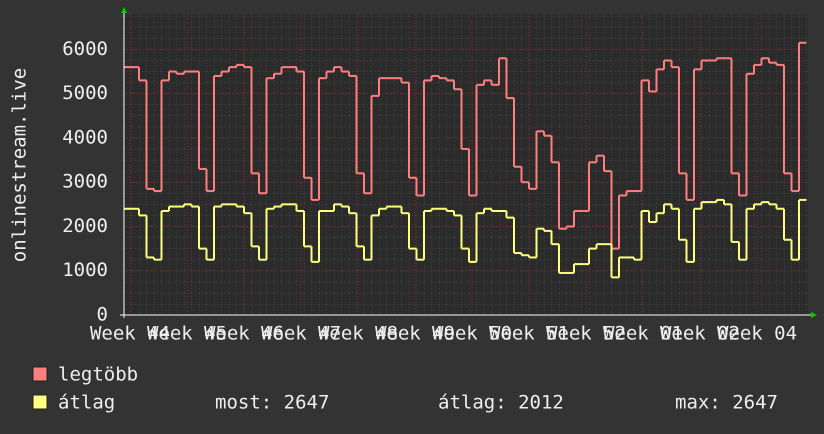 The image size is (824, 434). What do you see at coordinates (501, 403) in the screenshot?
I see `legend-stat: átlag: 2012` at bounding box center [501, 403].